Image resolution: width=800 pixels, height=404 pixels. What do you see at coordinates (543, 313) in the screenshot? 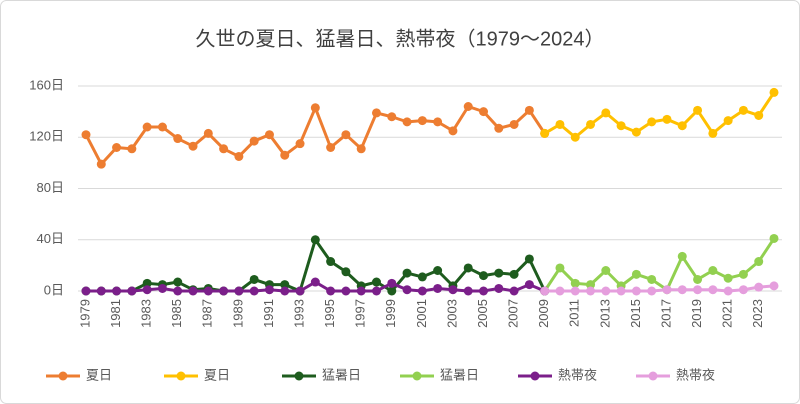
I see `x-tick-label: 2009` at bounding box center [543, 313].